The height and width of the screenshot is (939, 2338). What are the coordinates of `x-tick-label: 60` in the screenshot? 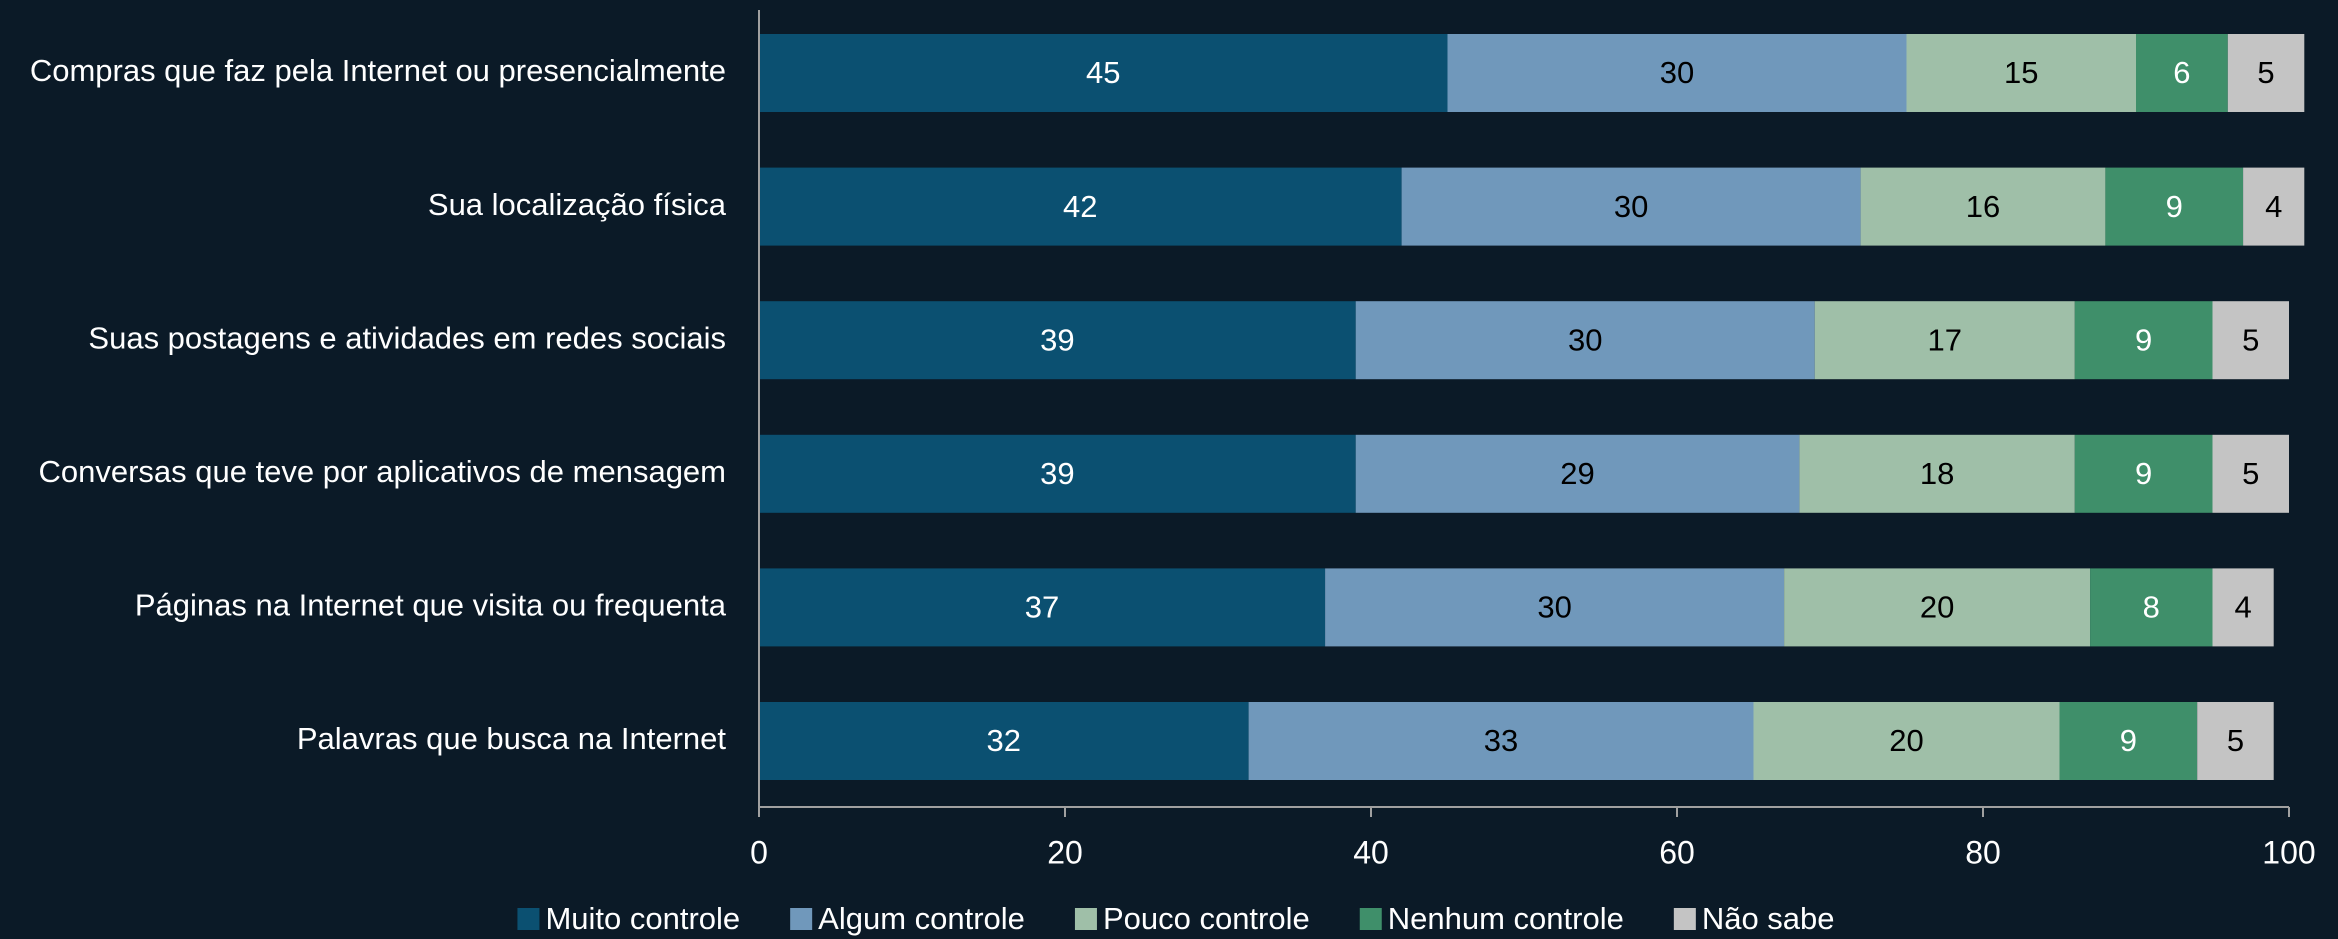 It's located at (1677, 852).